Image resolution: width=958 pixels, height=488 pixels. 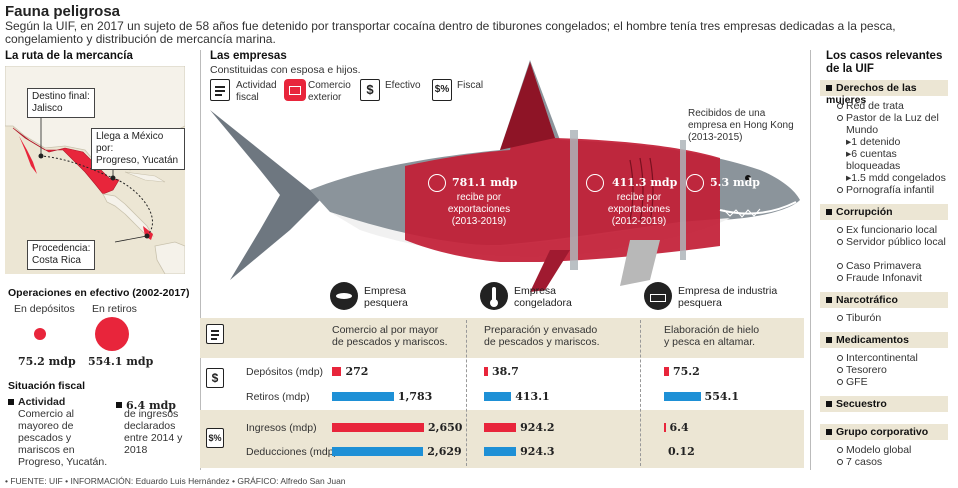 What do you see at coordinates (69, 56) in the screenshot?
I see `route-heading: La ruta de la mercancía` at bounding box center [69, 56].